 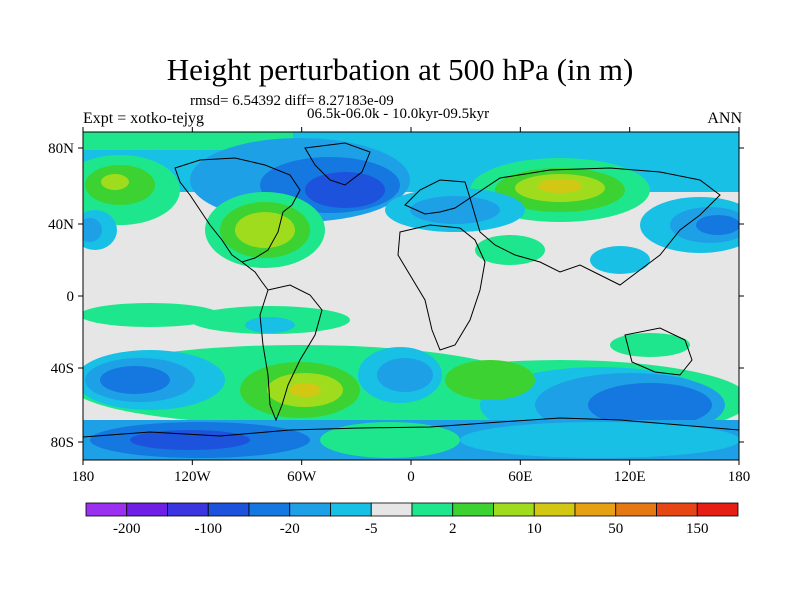 What do you see at coordinates (71, 297) in the screenshot?
I see `y-tick-label: 0` at bounding box center [71, 297].